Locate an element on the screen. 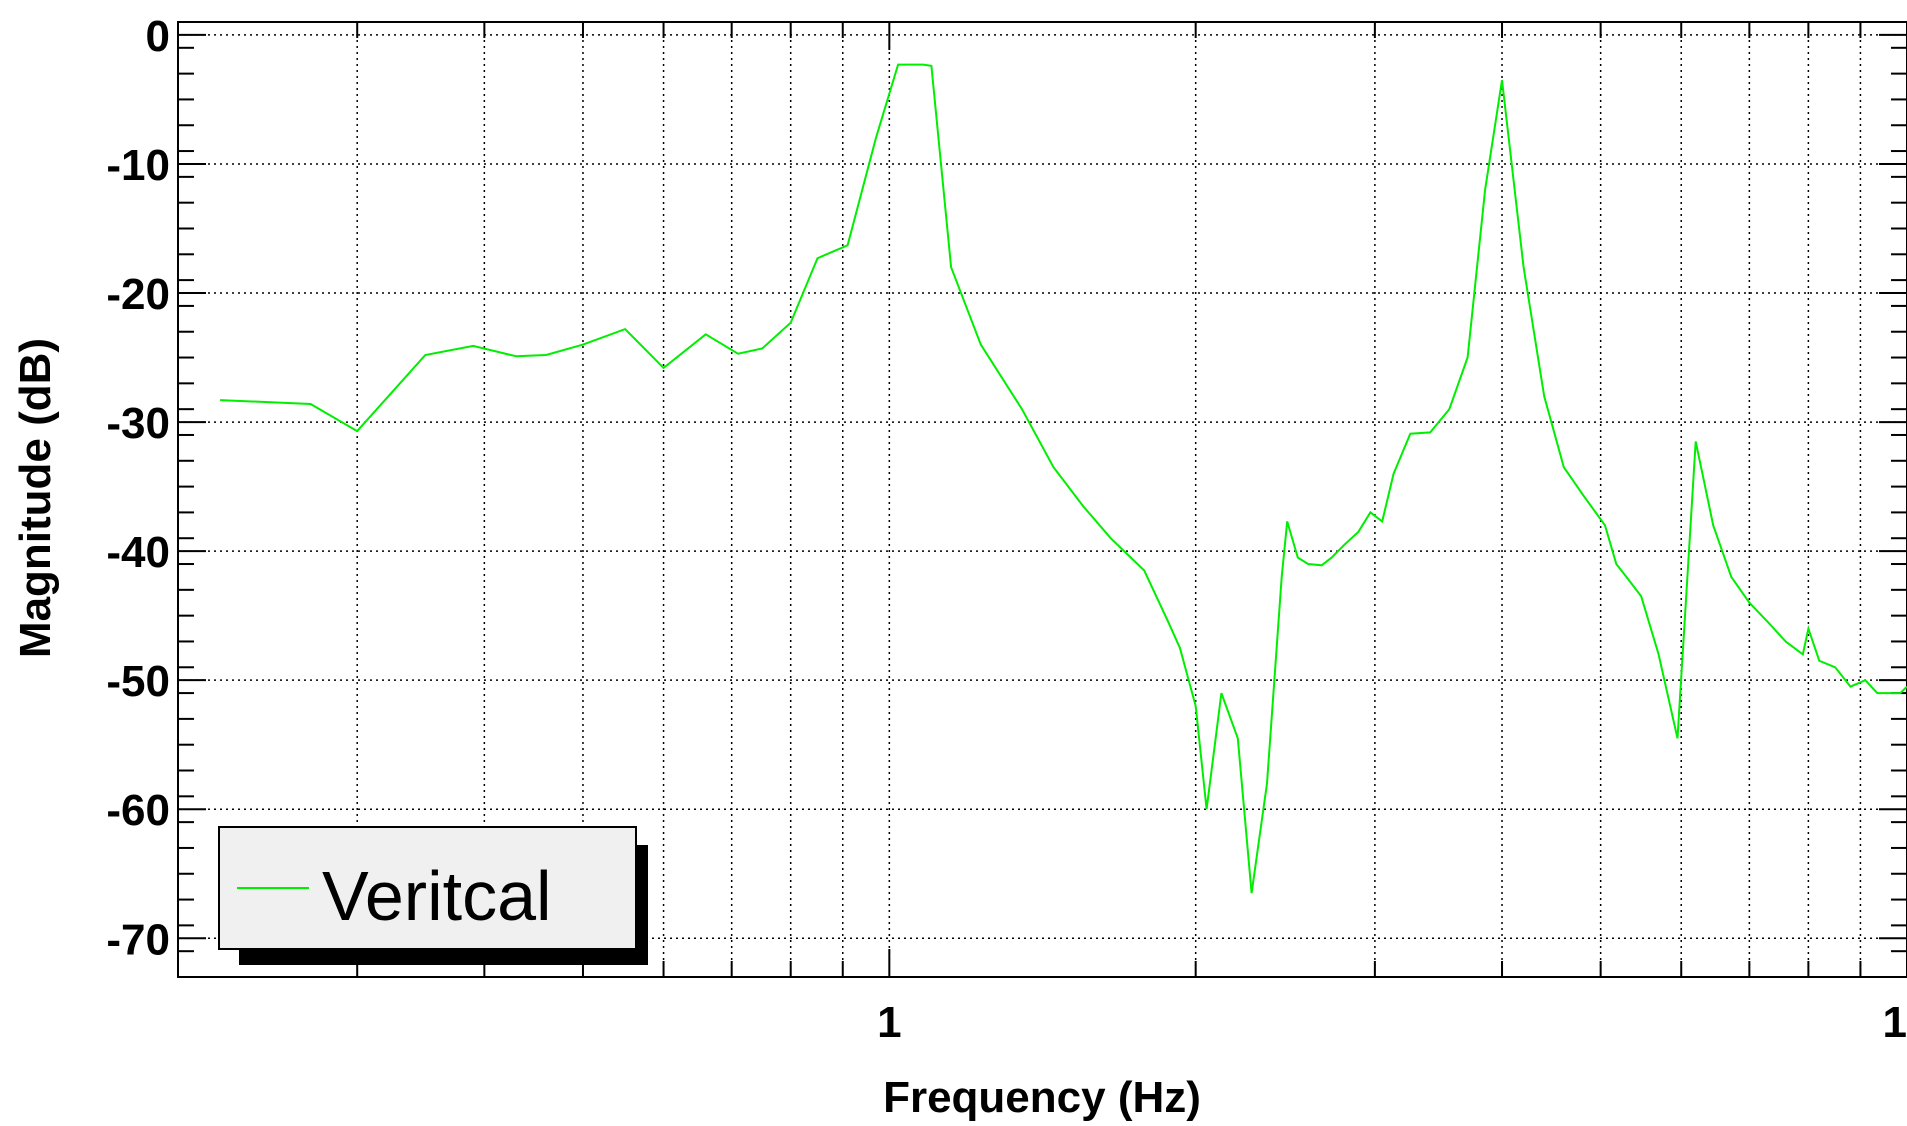  x-axis-title: Frequency (Hz) is located at coordinates (1042, 1097).